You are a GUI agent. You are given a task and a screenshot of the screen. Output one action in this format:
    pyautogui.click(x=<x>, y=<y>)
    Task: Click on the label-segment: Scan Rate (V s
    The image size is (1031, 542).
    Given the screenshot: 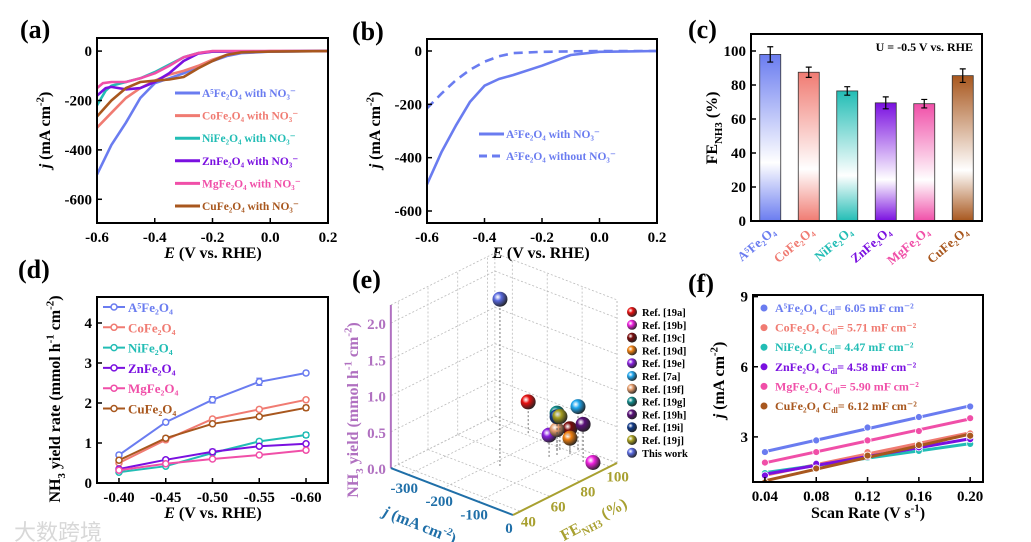 What is the action you would take?
    pyautogui.click(x=861, y=513)
    